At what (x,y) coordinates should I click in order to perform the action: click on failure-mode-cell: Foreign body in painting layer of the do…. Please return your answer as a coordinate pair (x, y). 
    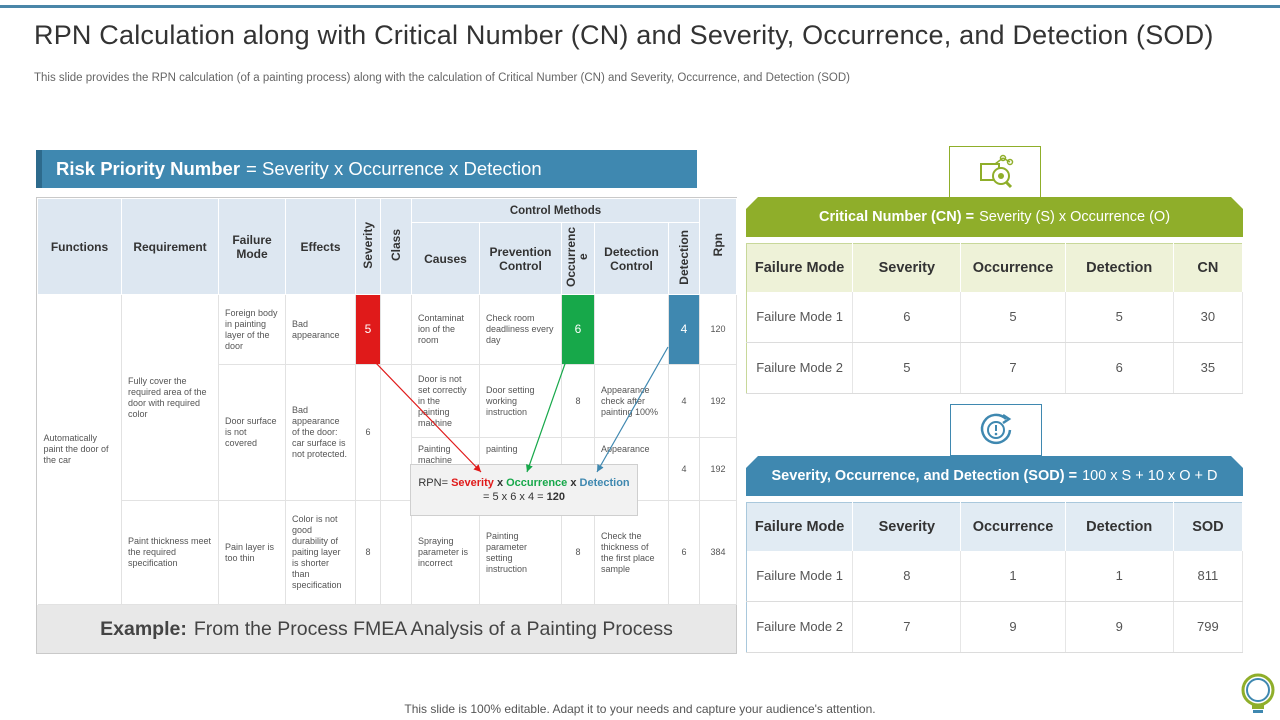
    Looking at the image, I should click on (252, 329).